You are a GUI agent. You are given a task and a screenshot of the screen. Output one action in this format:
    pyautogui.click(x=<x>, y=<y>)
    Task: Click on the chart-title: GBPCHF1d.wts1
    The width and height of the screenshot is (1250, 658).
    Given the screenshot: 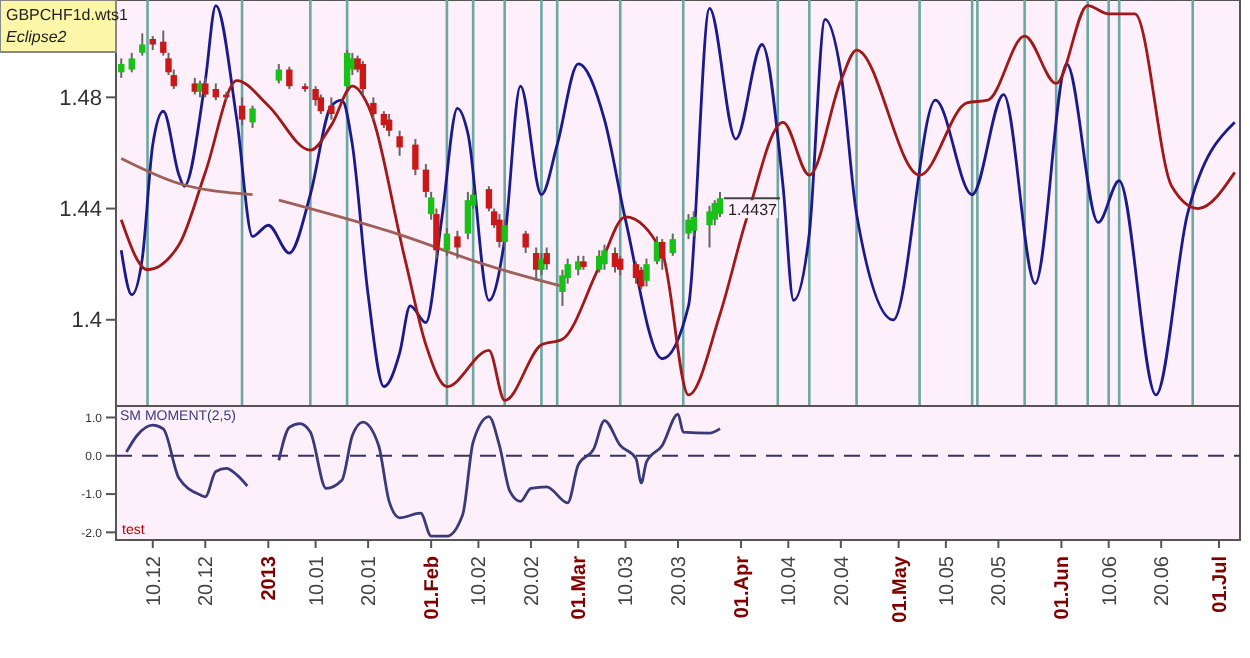 What is the action you would take?
    pyautogui.click(x=67, y=15)
    